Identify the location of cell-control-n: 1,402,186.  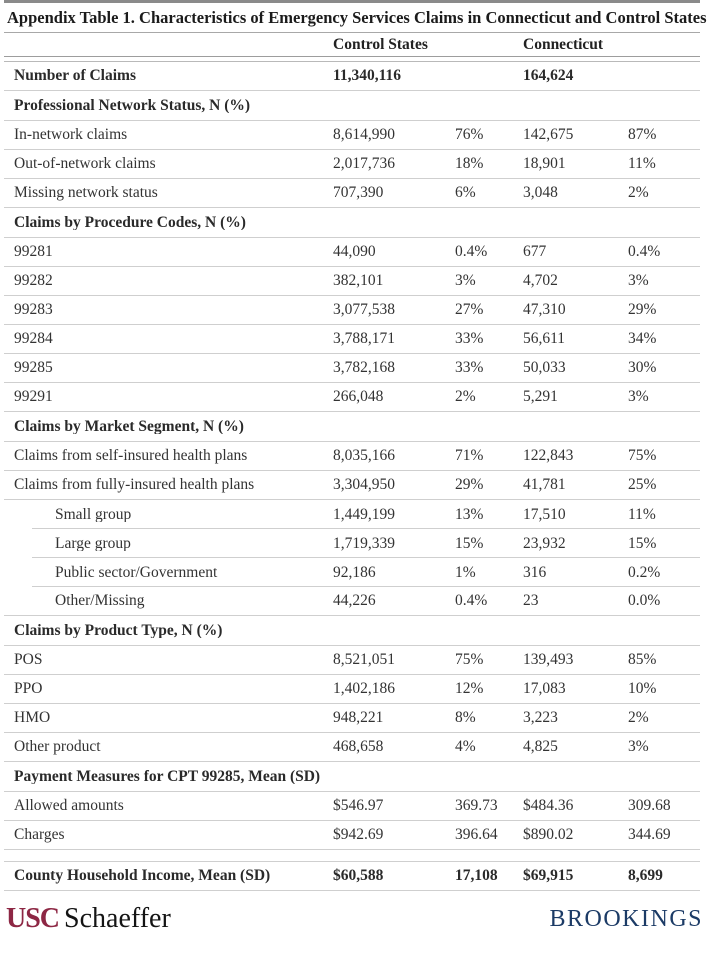
(364, 689).